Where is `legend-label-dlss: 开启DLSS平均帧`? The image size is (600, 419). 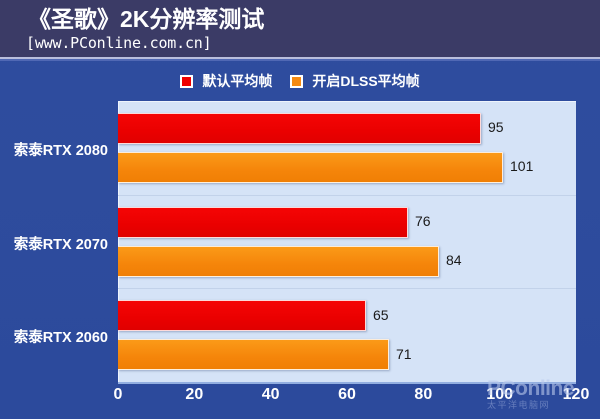
legend-label-dlss: 开启DLSS平均帧 is located at coordinates (366, 81).